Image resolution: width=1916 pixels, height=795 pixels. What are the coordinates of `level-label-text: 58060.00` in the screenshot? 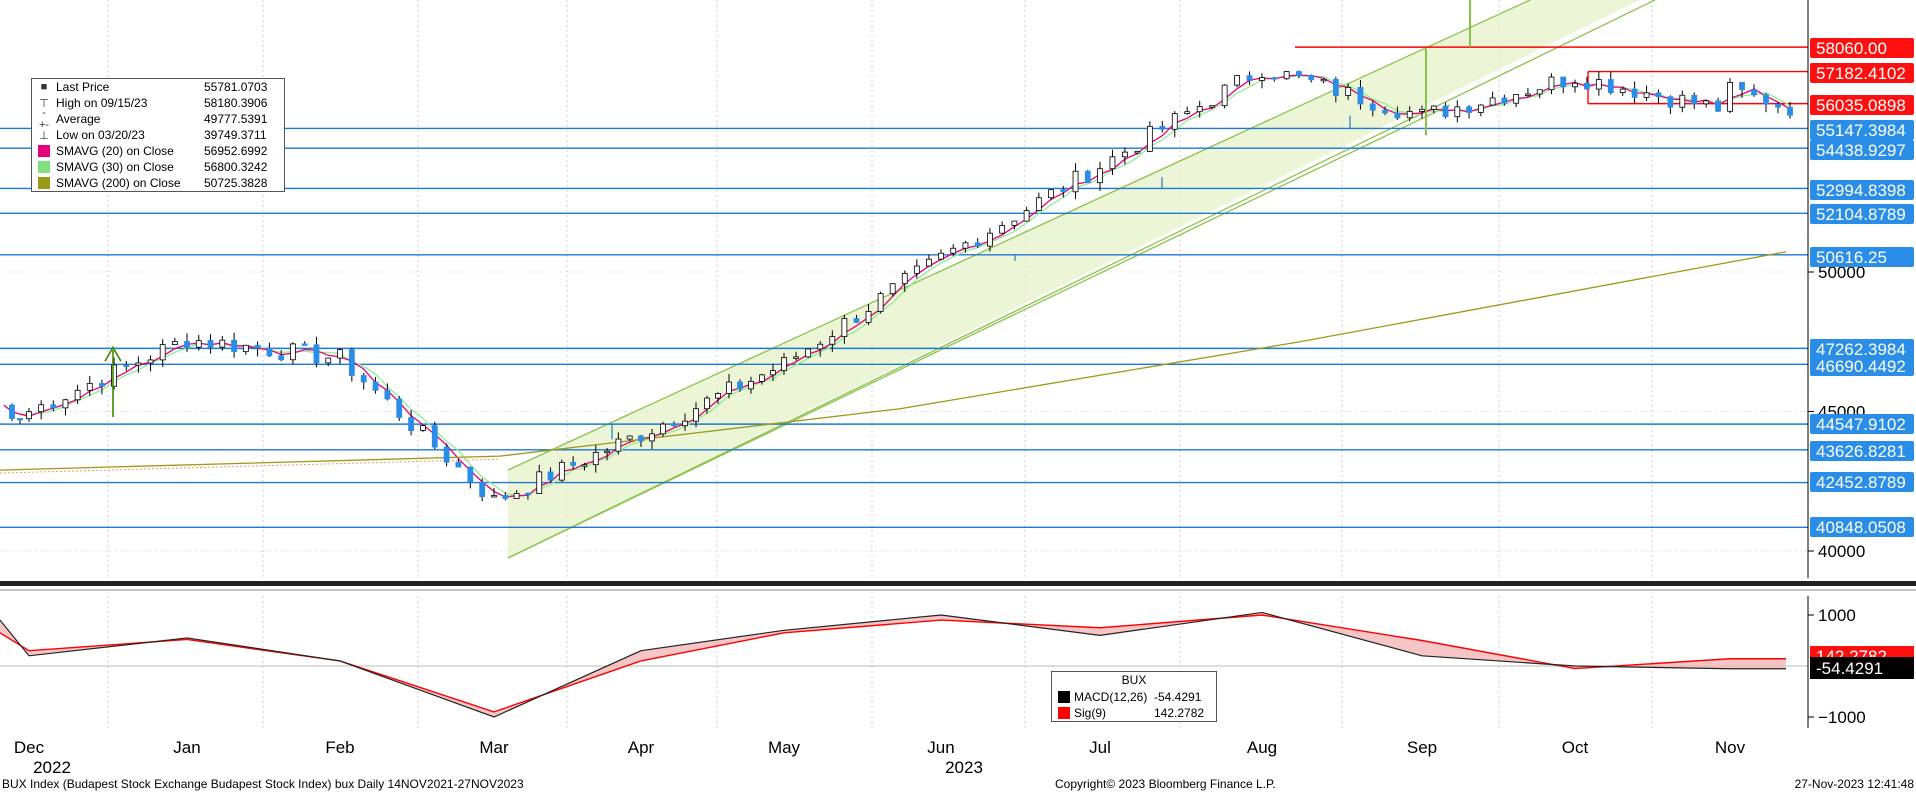 It's located at (1851, 48).